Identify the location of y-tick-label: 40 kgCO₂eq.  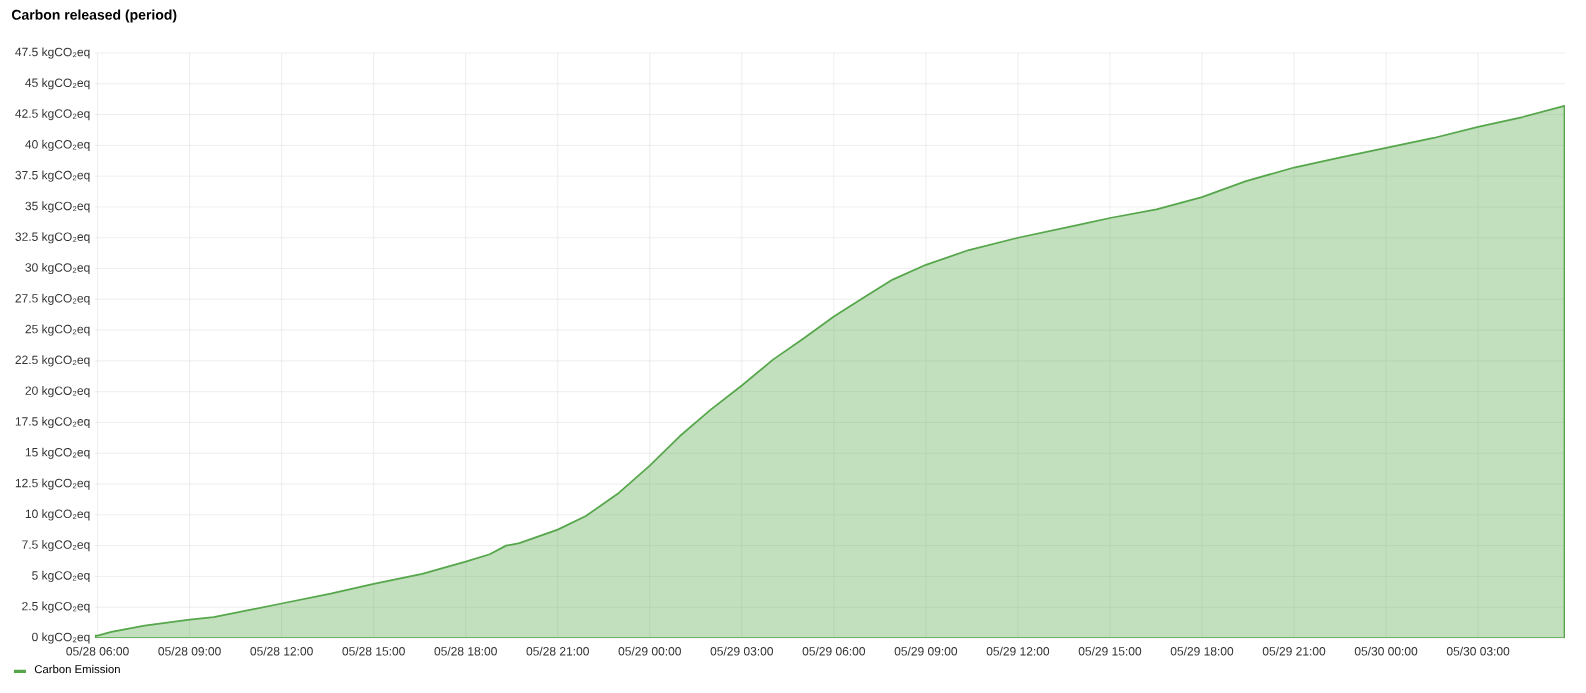
(57, 145).